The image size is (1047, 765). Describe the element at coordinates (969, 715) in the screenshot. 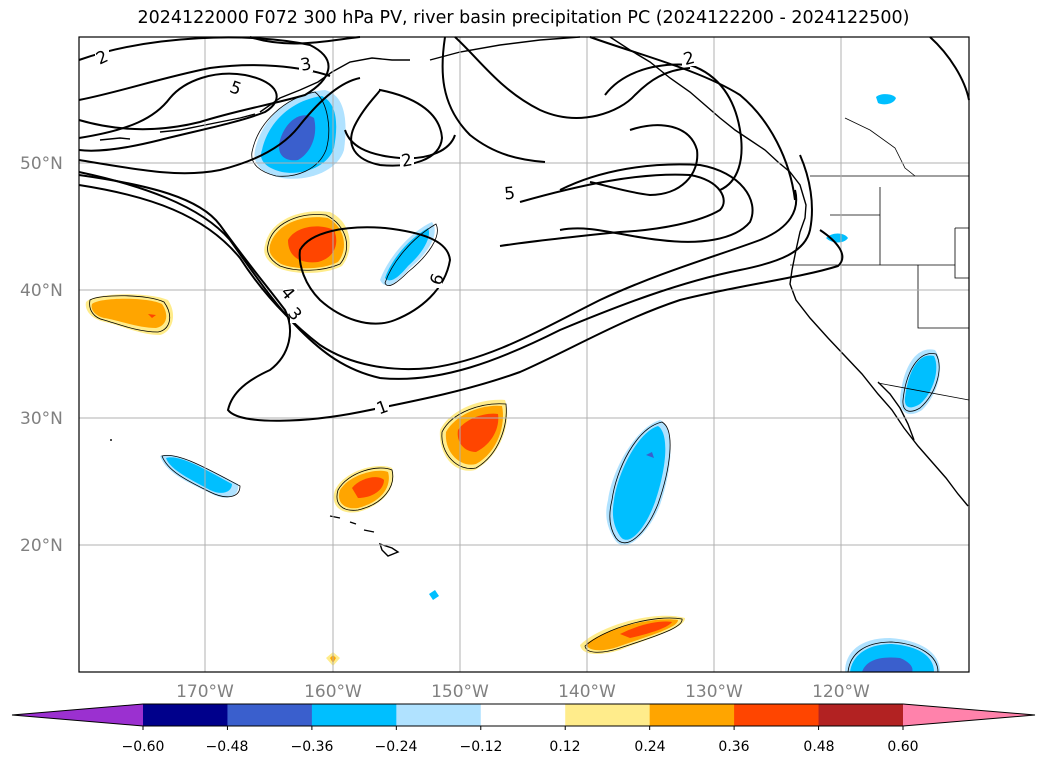

I see `colorbar-extend-max` at that location.